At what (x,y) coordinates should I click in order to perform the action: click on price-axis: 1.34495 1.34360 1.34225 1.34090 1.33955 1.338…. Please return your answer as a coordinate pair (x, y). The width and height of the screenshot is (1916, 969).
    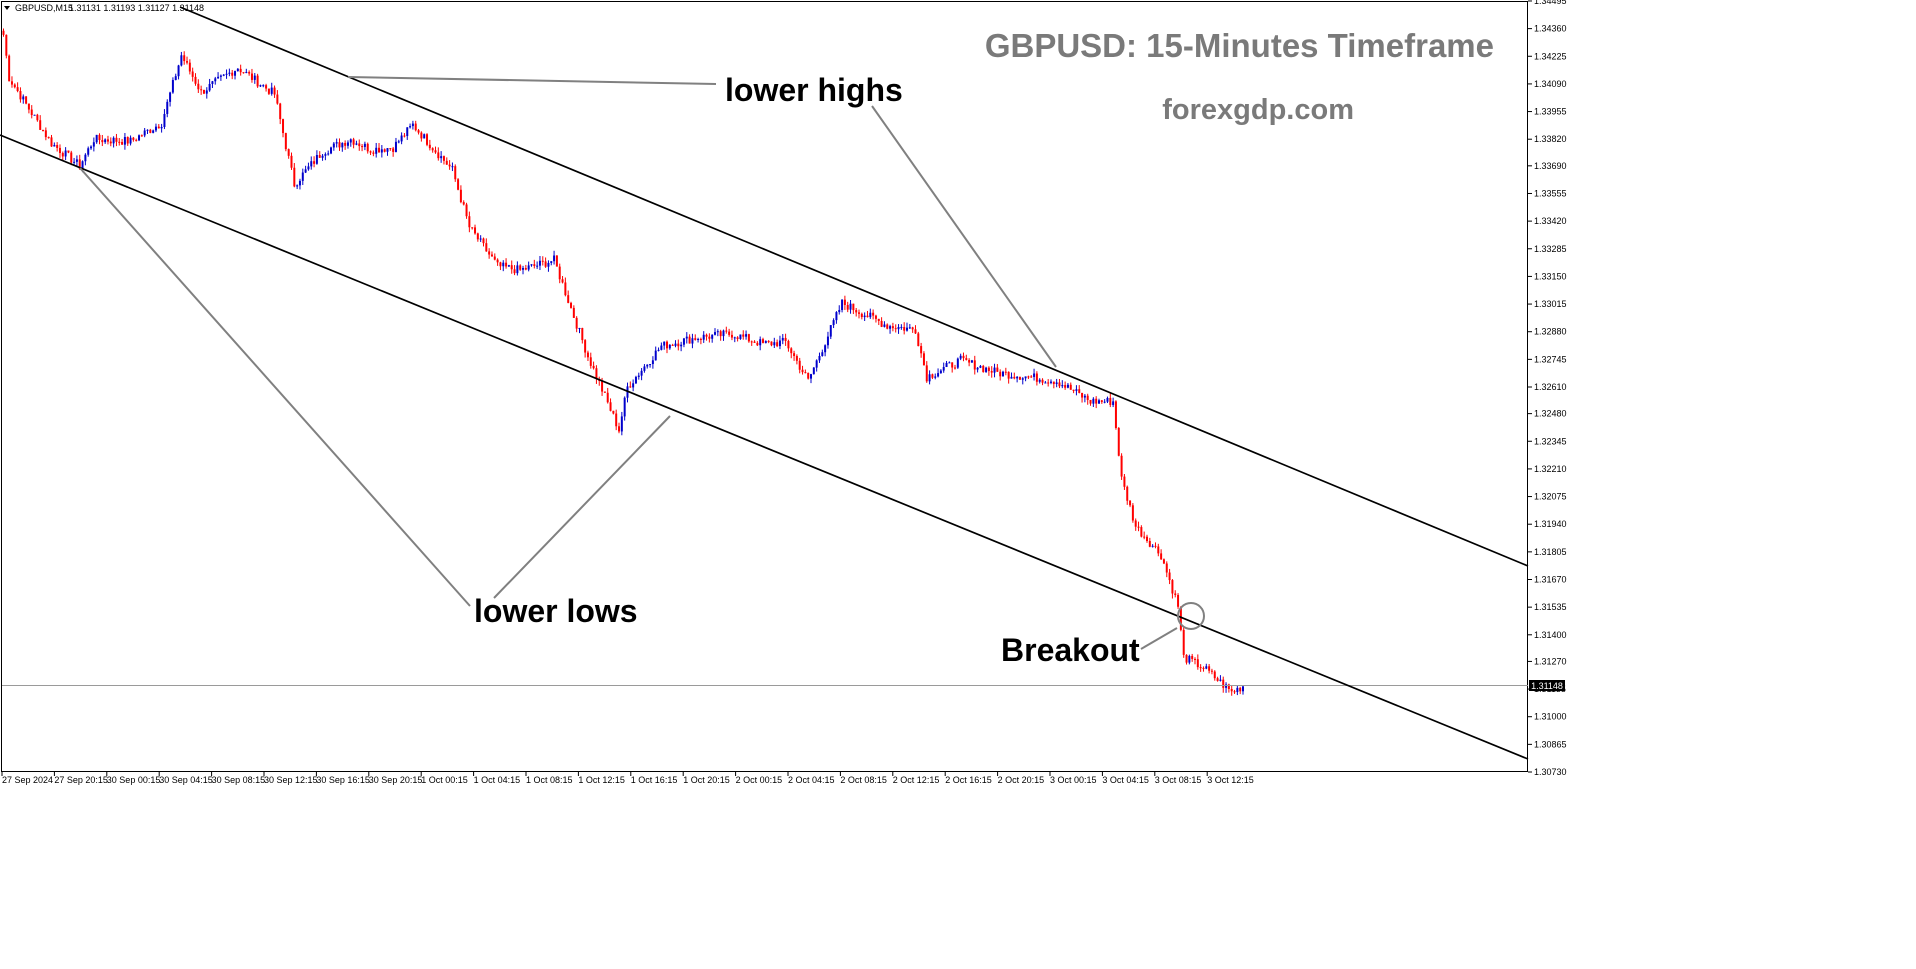
    Looking at the image, I should click on (1547, 388).